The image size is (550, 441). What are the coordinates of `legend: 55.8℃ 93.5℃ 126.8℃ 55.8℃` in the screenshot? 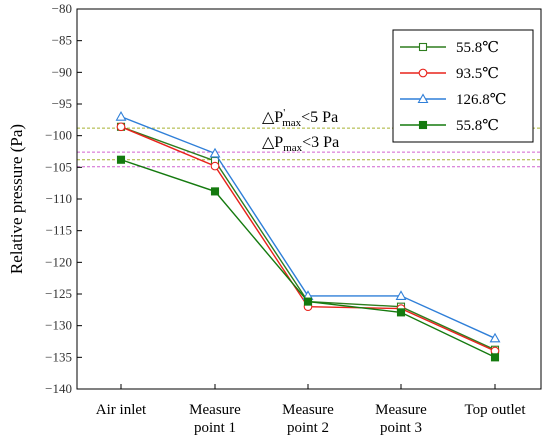 It's located at (463, 86).